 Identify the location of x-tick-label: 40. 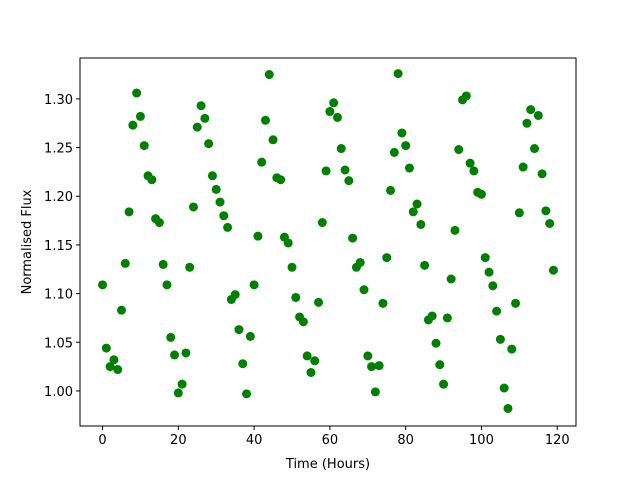
(254, 440).